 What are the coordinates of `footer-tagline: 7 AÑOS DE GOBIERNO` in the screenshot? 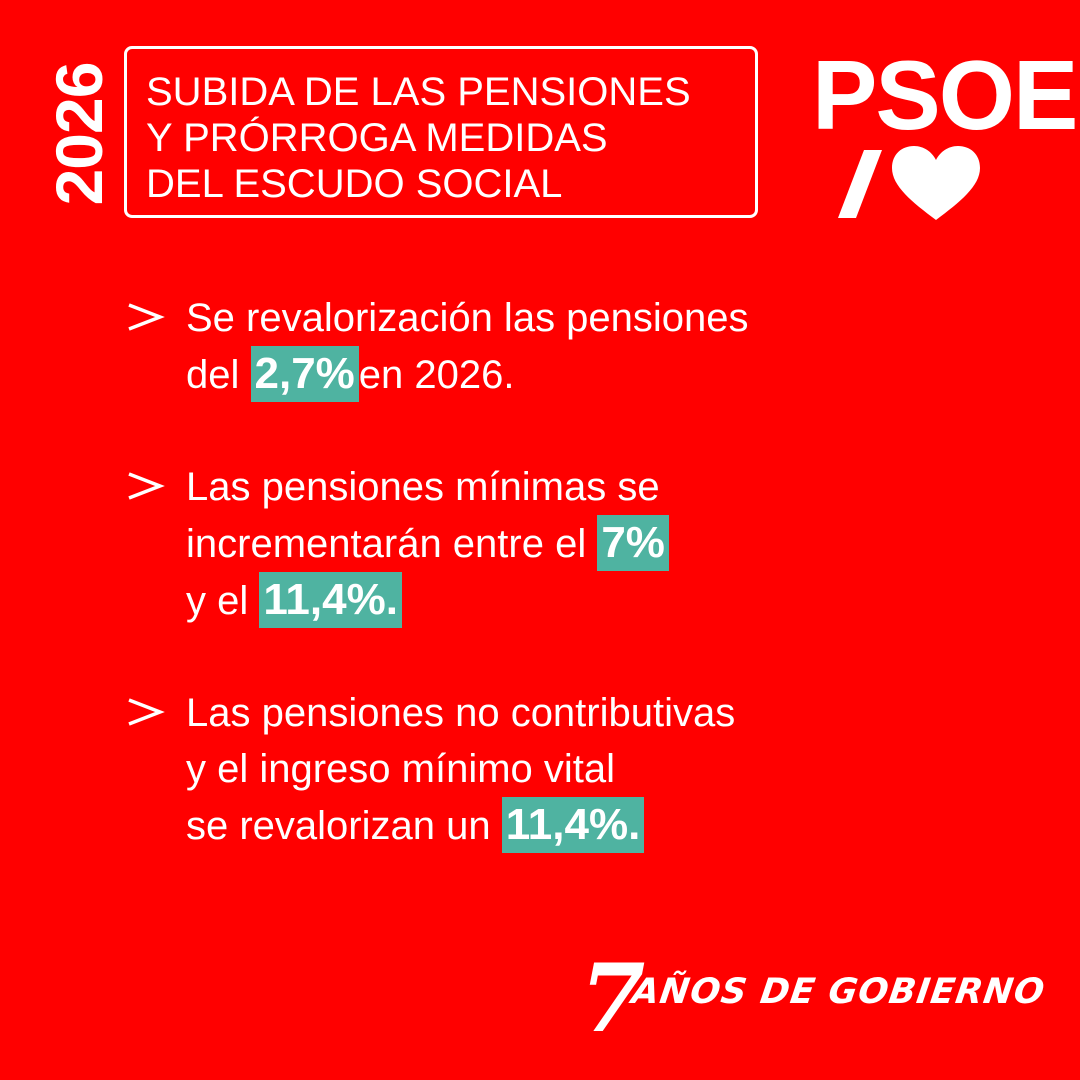 It's located at (814, 999).